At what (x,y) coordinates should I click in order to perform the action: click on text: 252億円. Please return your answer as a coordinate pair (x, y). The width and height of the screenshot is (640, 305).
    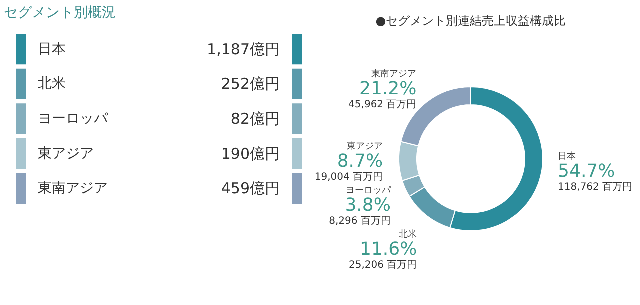
    Looking at the image, I should click on (250, 84).